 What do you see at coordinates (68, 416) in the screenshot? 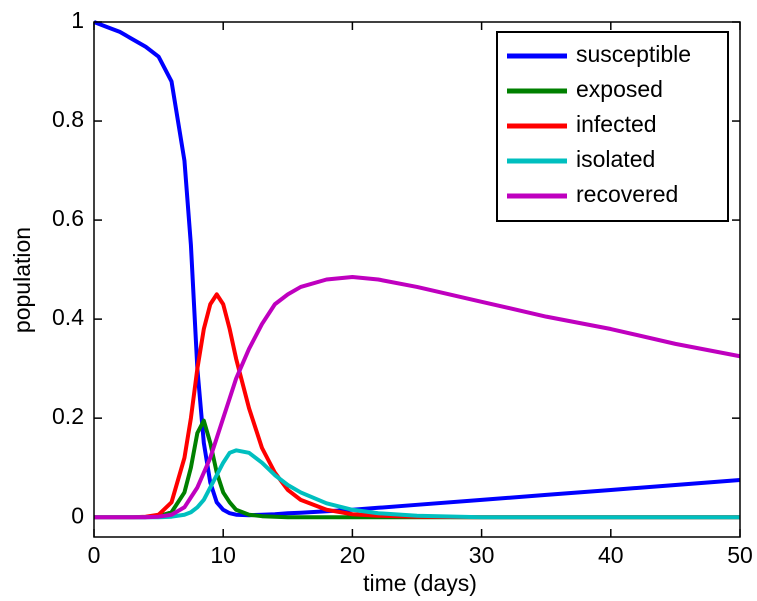
I see `y-tick-label: 0.2` at bounding box center [68, 416].